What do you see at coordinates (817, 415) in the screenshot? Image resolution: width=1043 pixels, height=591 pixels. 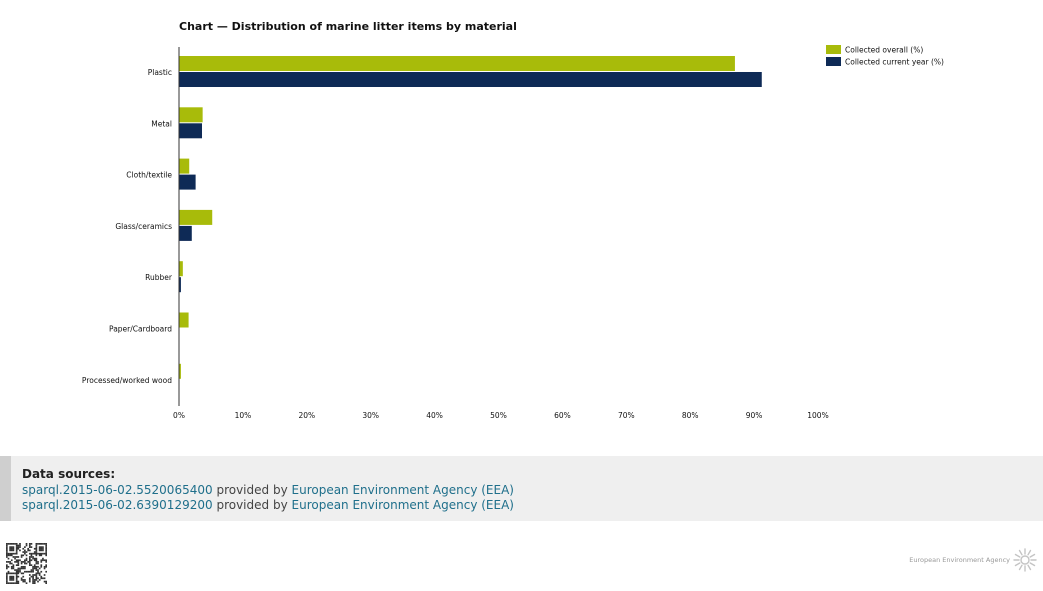 I see `x-tick-label: 100%` at bounding box center [817, 415].